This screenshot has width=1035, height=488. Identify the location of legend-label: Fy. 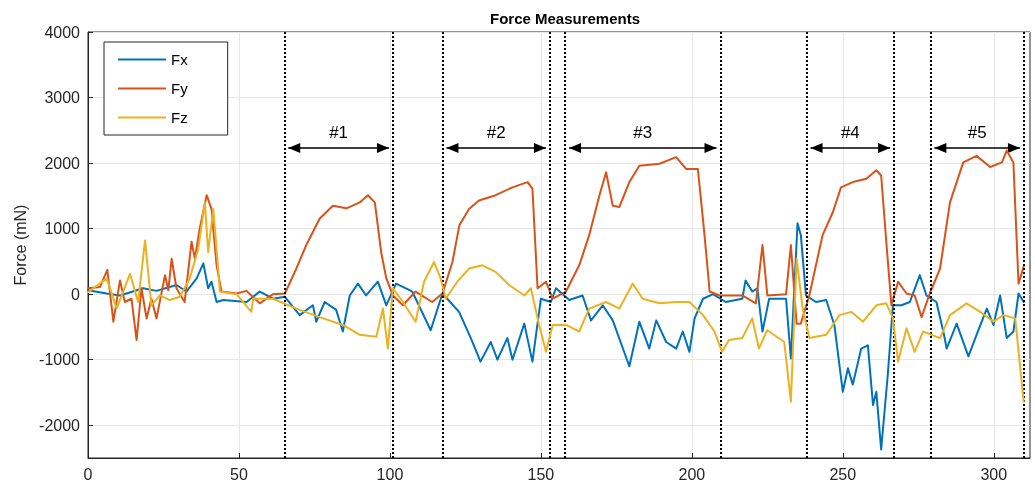
(180, 88).